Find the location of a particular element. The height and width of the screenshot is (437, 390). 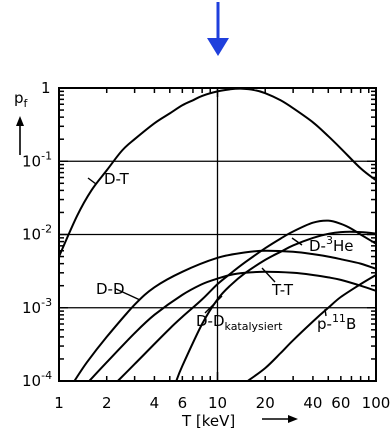

x-tick-label: 6 is located at coordinates (183, 403).